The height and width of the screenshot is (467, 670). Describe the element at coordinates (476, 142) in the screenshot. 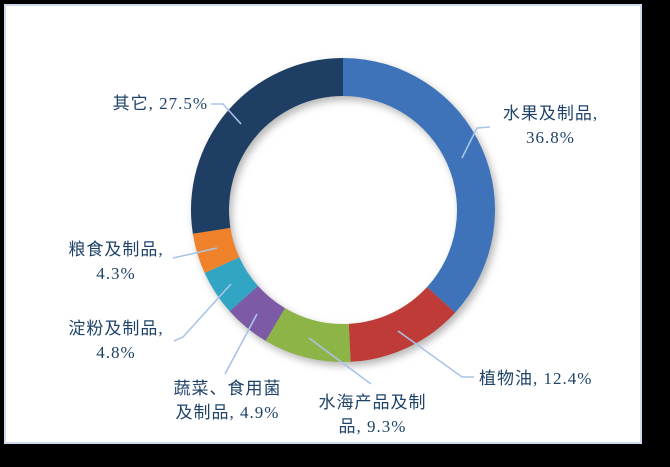

I see `leader-line-fruit` at that location.